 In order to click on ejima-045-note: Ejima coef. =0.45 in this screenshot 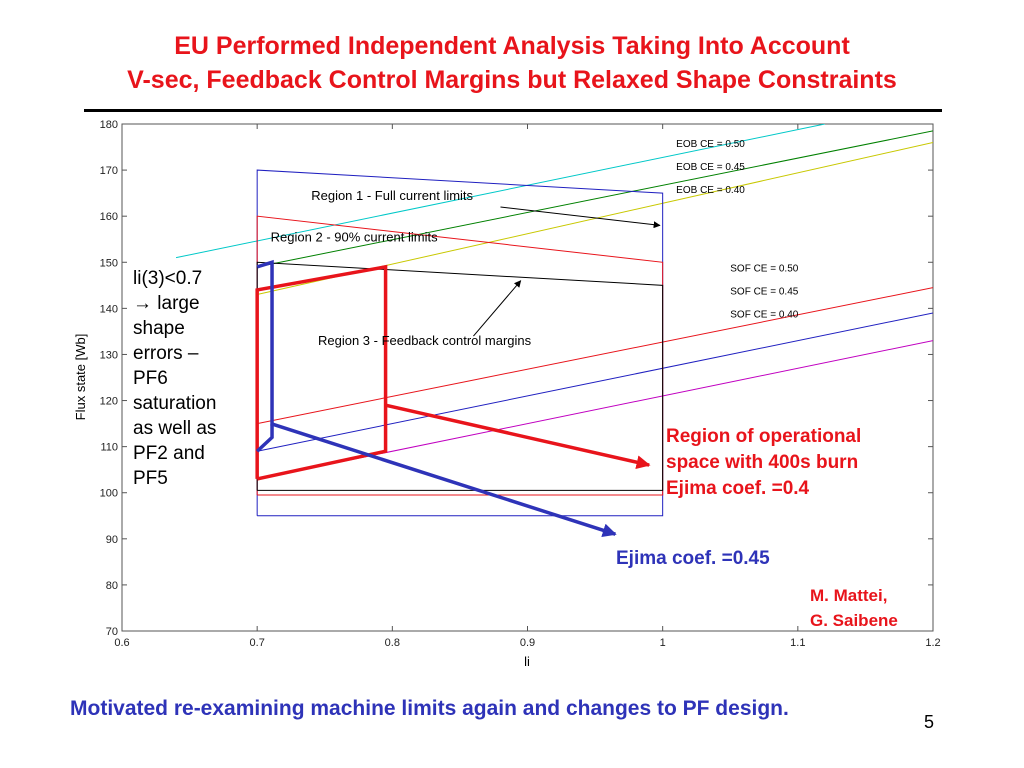, I will do `click(693, 558)`.